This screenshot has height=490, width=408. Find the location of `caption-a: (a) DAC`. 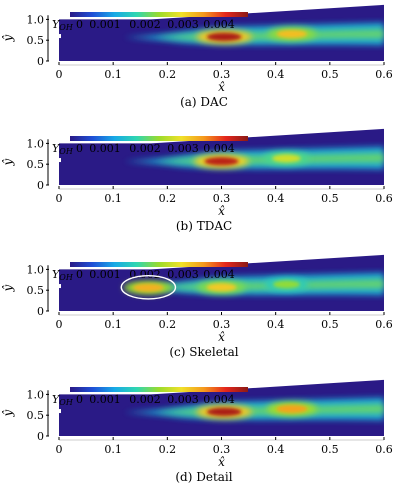

caption-a: (a) DAC is located at coordinates (204, 102).